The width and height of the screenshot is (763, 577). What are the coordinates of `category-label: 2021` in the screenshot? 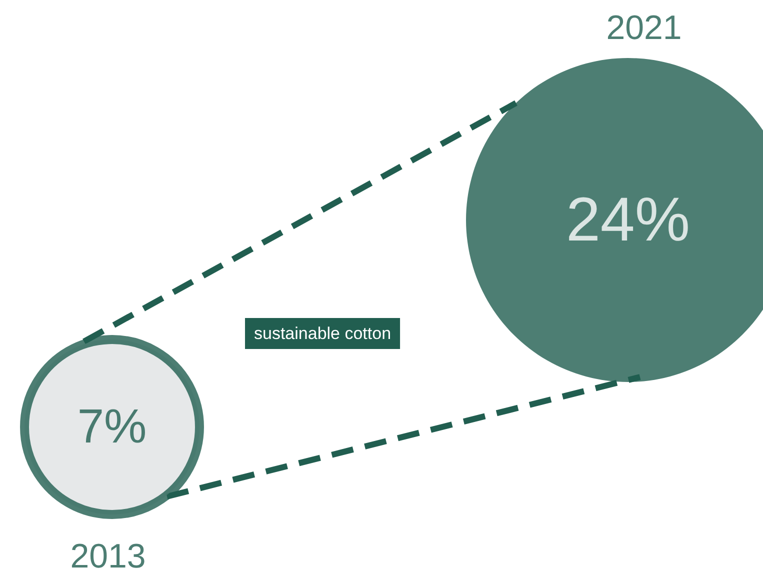 It's located at (644, 28).